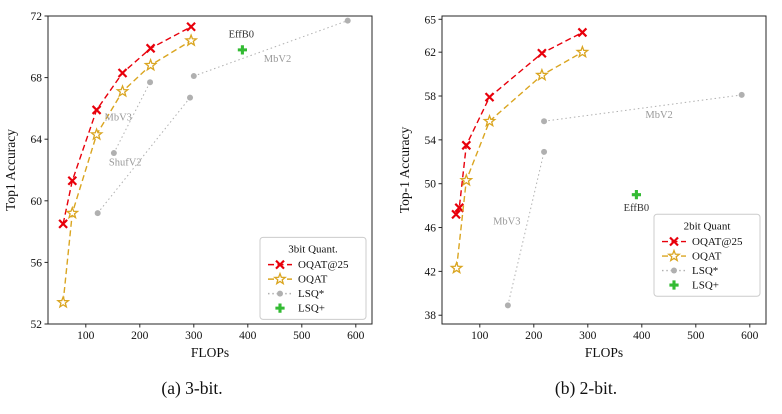 The height and width of the screenshot is (414, 782). Describe the element at coordinates (37, 79) in the screenshot. I see `y-tick-label: 68` at that location.